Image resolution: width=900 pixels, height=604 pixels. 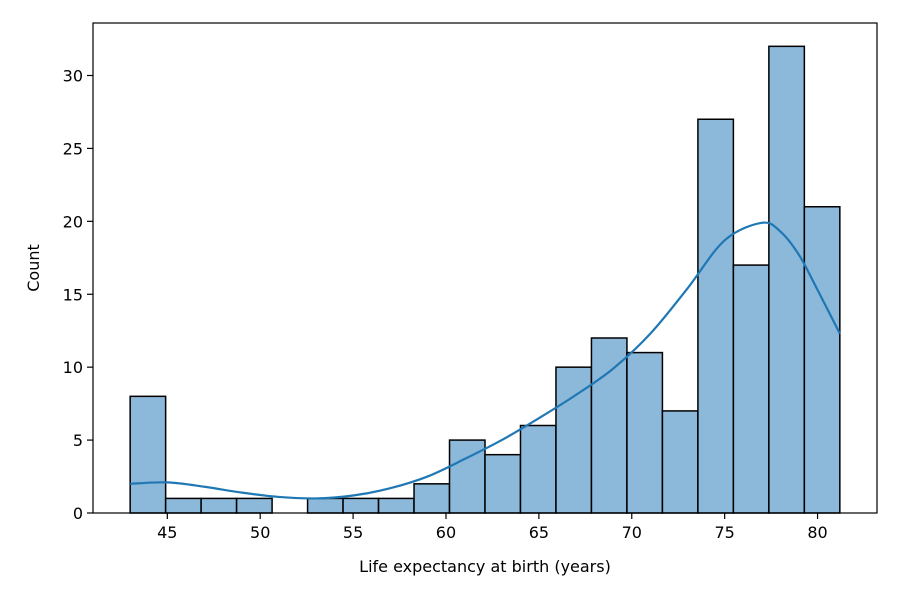 I want to click on x-tick-label: 60, so click(x=446, y=532).